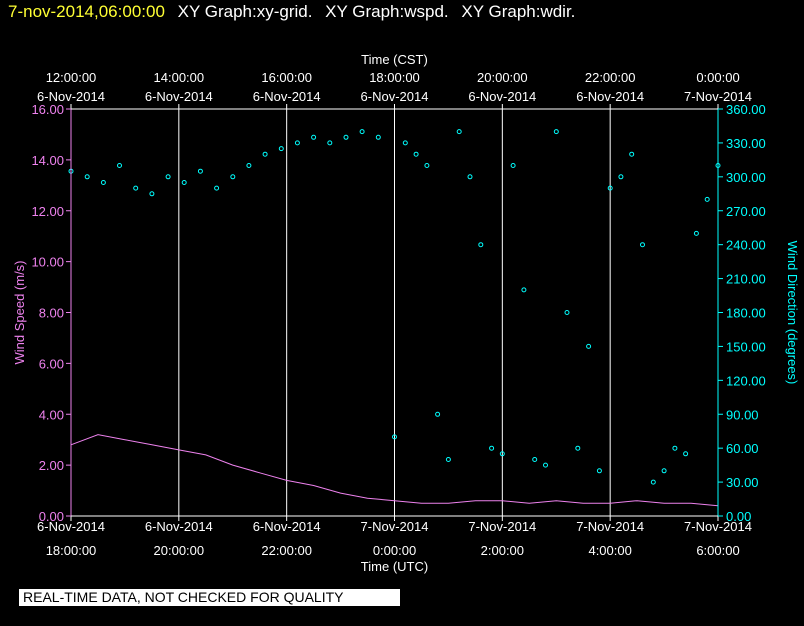 This screenshot has height=626, width=804. What do you see at coordinates (286, 77) in the screenshot?
I see `top-tick-time: 16:00:00` at bounding box center [286, 77].